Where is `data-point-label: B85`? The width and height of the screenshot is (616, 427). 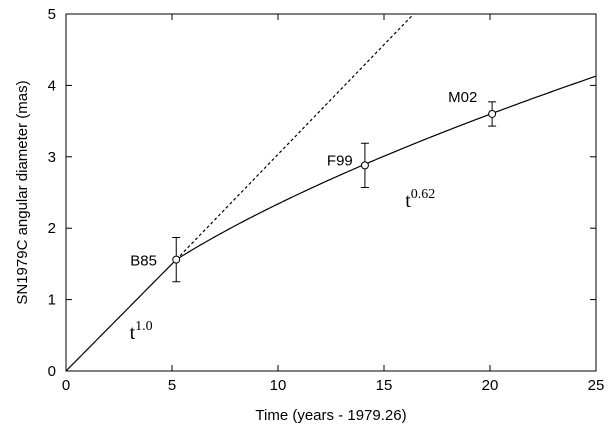
data-point-label: B85 is located at coordinates (143, 261).